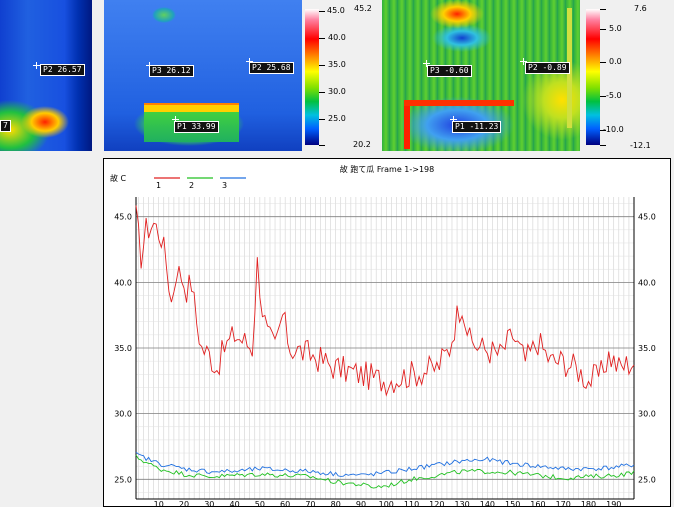 The image size is (674, 507). Describe the element at coordinates (481, 75) in the screenshot. I see `thermal-image-right: P3 -0.60 P2 -0.89 P1 -11.23` at that location.